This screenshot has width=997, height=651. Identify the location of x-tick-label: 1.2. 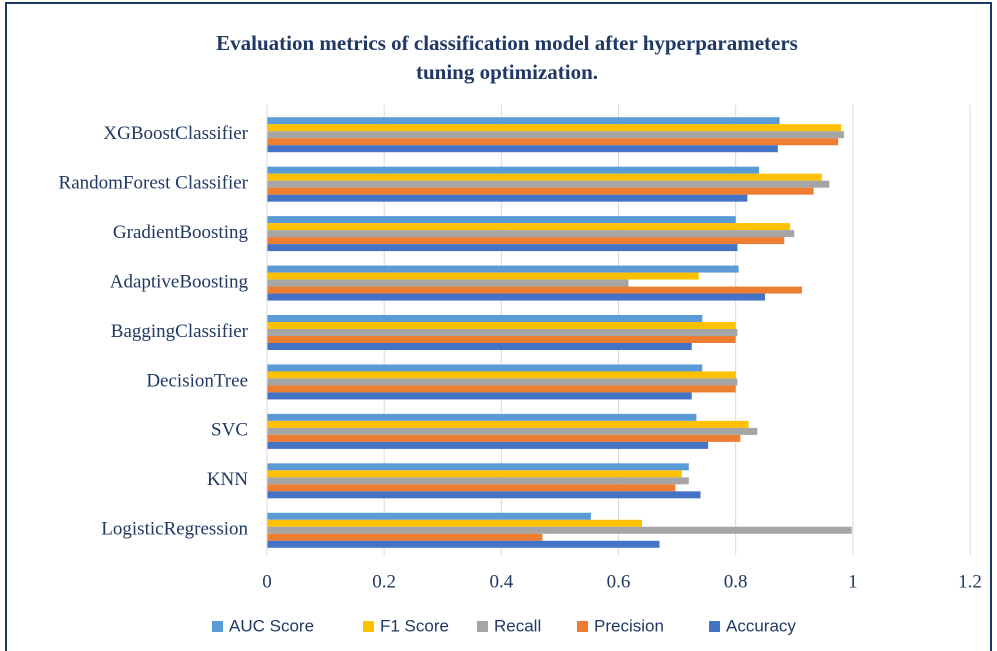
(970, 581).